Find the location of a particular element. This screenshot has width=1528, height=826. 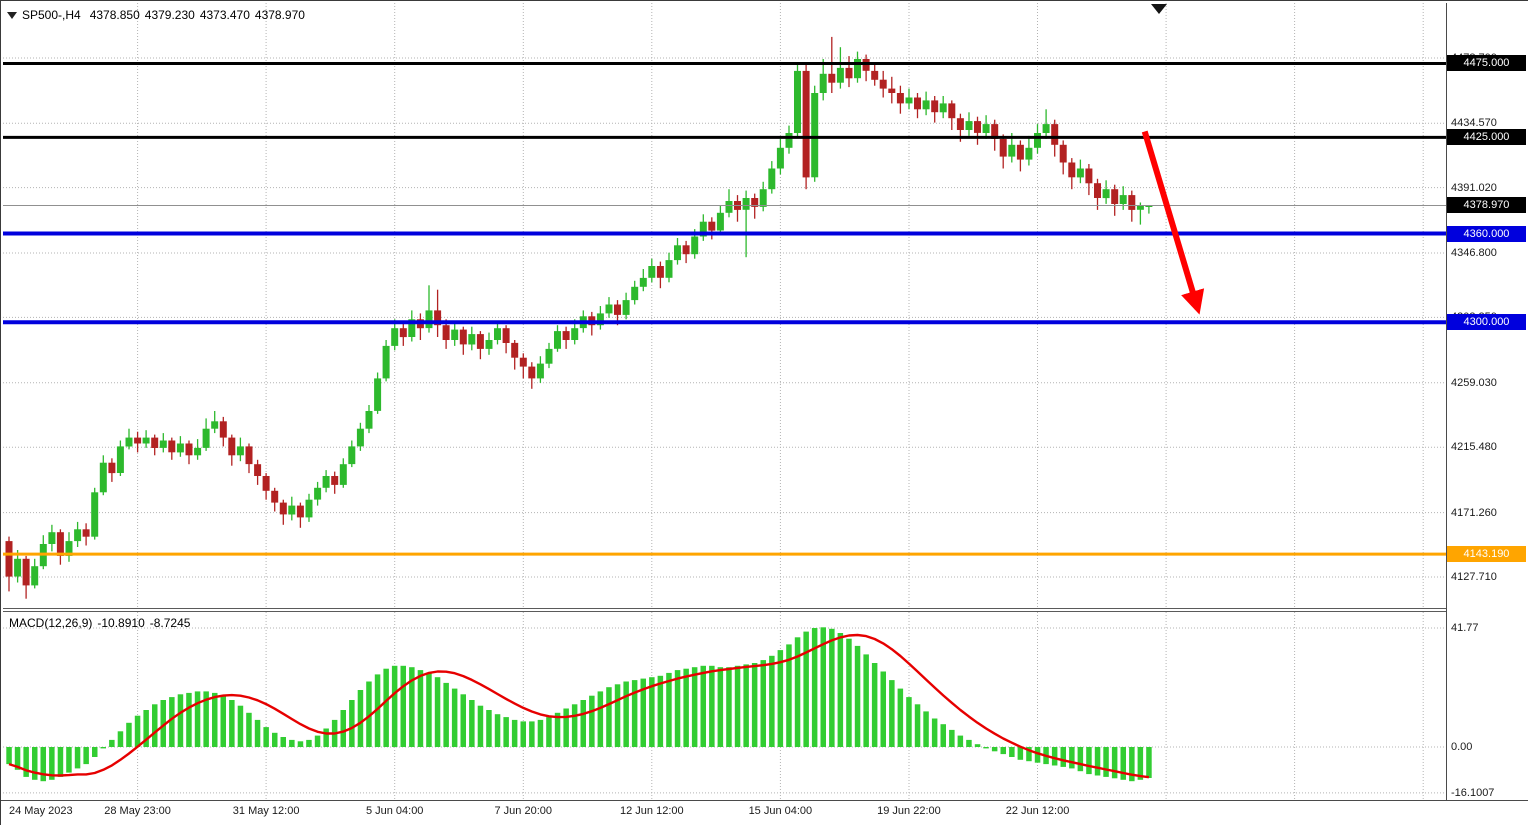

price-grid-label: 4391.020 is located at coordinates (1474, 187).